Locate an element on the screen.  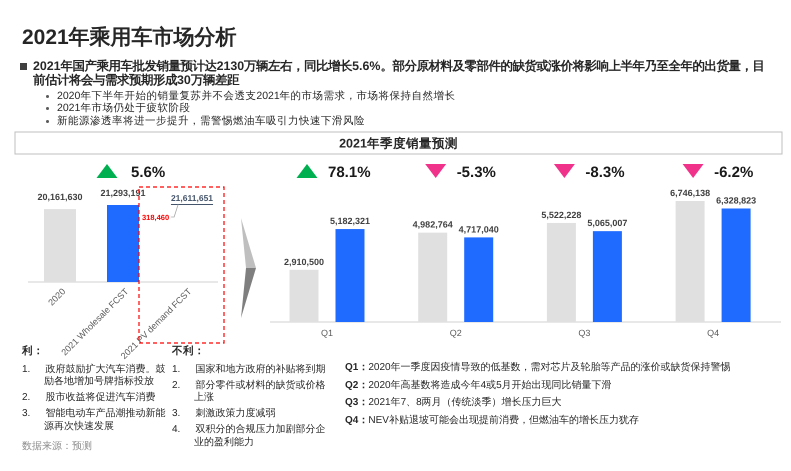
note: Q1：2020年一季度因疫情导致的低基数，需对芯片及轮胎等产品的涨价或缺货保持警惕 is located at coordinates (538, 368).